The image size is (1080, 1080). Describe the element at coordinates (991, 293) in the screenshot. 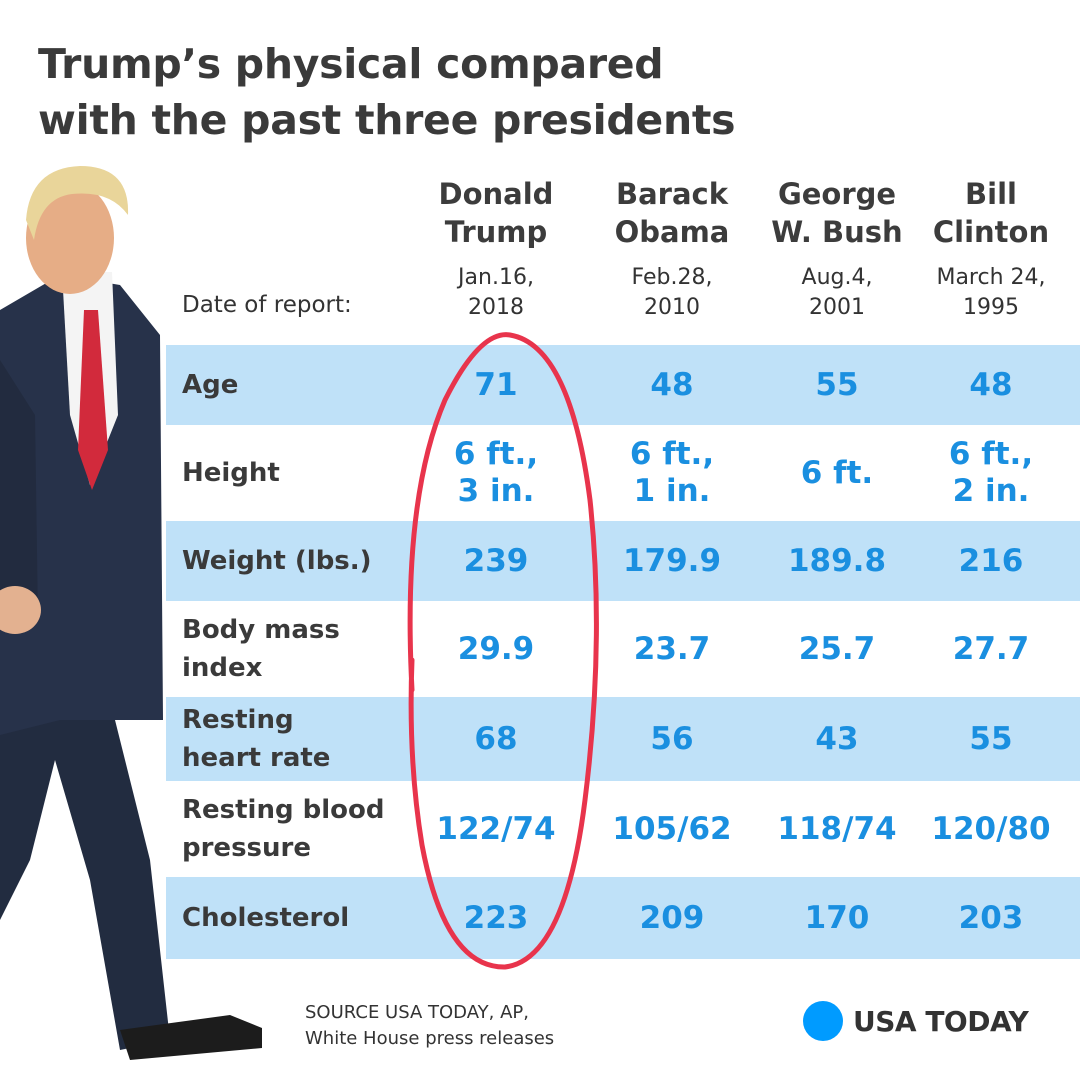

I see `column-header-date: March 24, 1995` at that location.